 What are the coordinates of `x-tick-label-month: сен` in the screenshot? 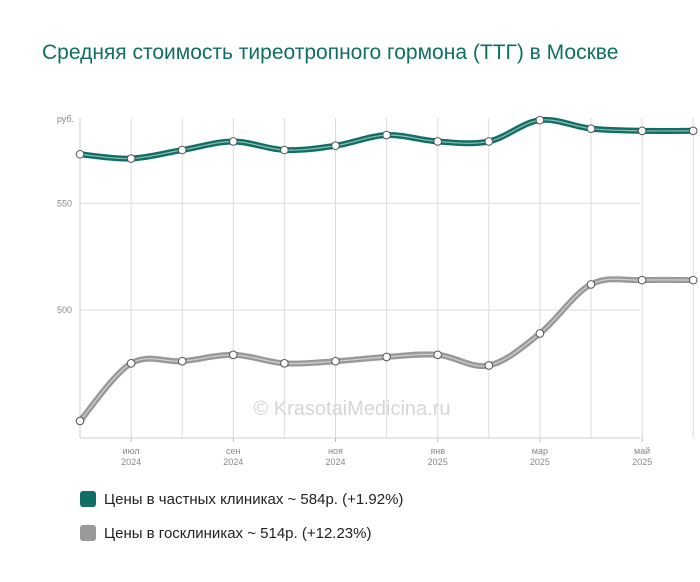 It's located at (233, 451).